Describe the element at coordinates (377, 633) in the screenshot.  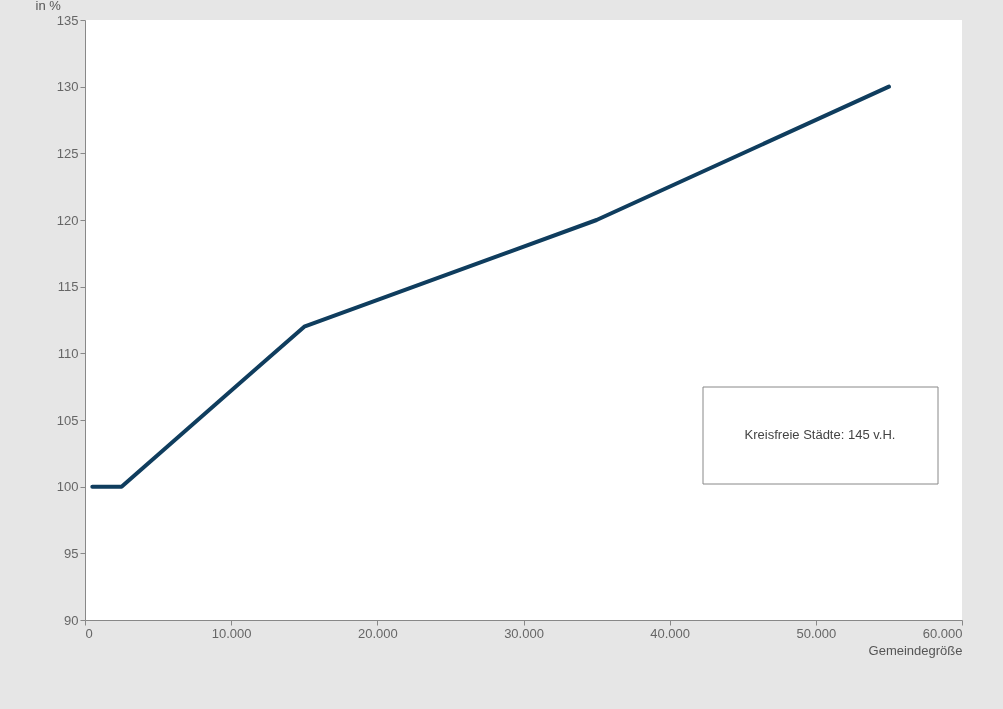
I see `x-tick-label: 20.000` at that location.